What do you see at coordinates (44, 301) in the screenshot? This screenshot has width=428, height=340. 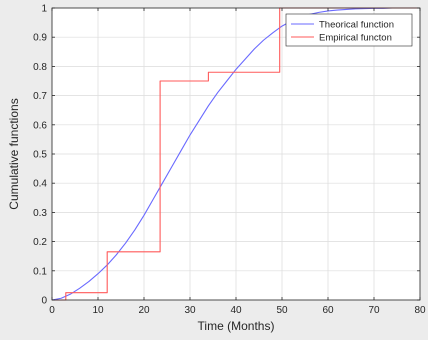 I see `y-tick-label: 0` at bounding box center [44, 301].